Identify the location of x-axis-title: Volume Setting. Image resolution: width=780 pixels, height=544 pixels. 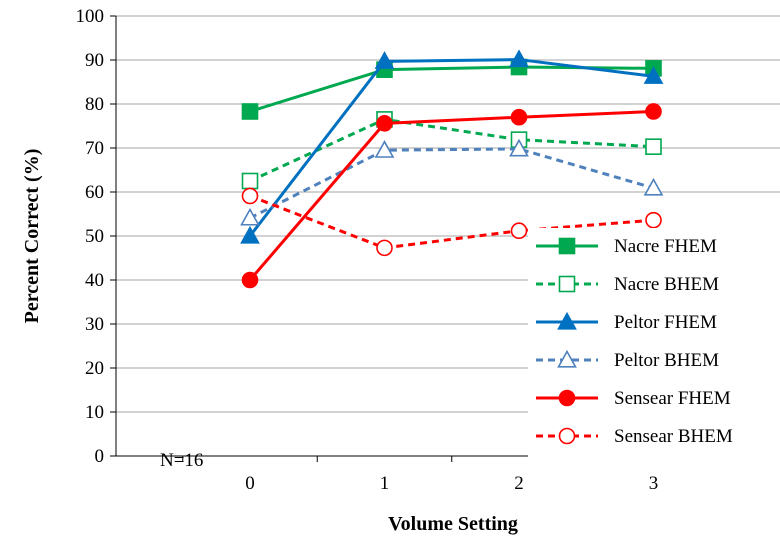
(453, 524).